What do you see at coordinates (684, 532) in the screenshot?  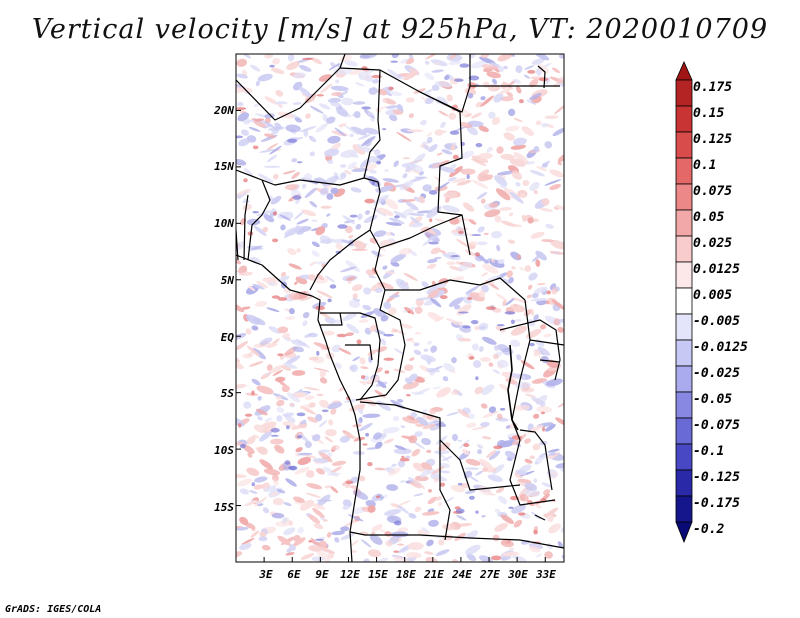 I see `colorbar-min-arrow` at bounding box center [684, 532].